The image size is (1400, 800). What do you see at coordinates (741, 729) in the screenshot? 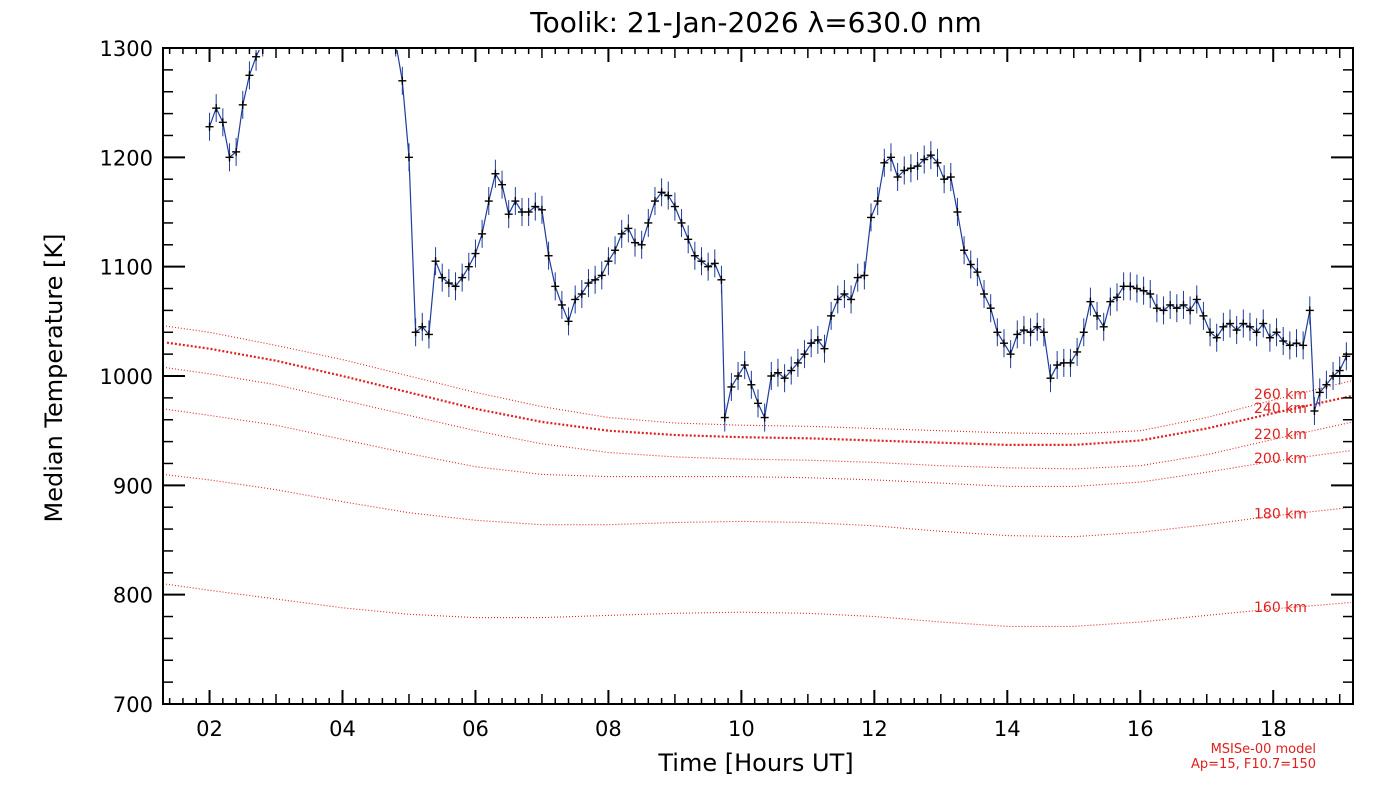
I see `x-tick-label: 10` at bounding box center [741, 729].